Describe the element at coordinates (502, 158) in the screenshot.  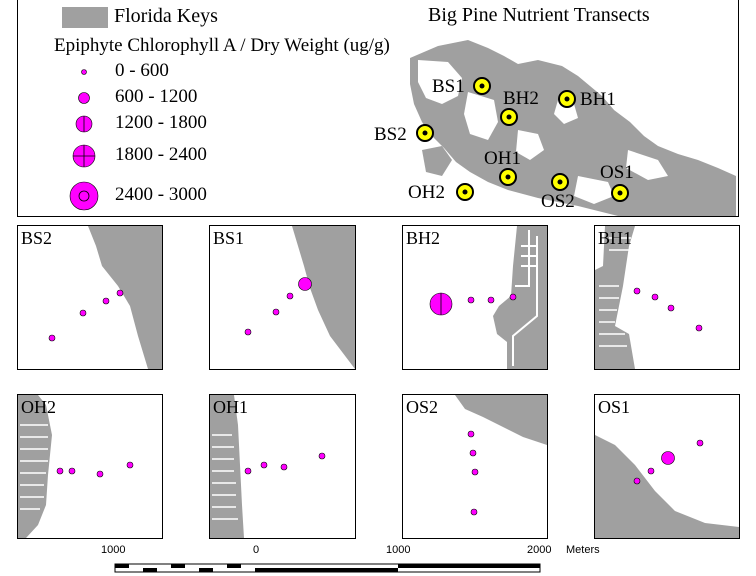
I see `site-label-oh1: OH1` at that location.